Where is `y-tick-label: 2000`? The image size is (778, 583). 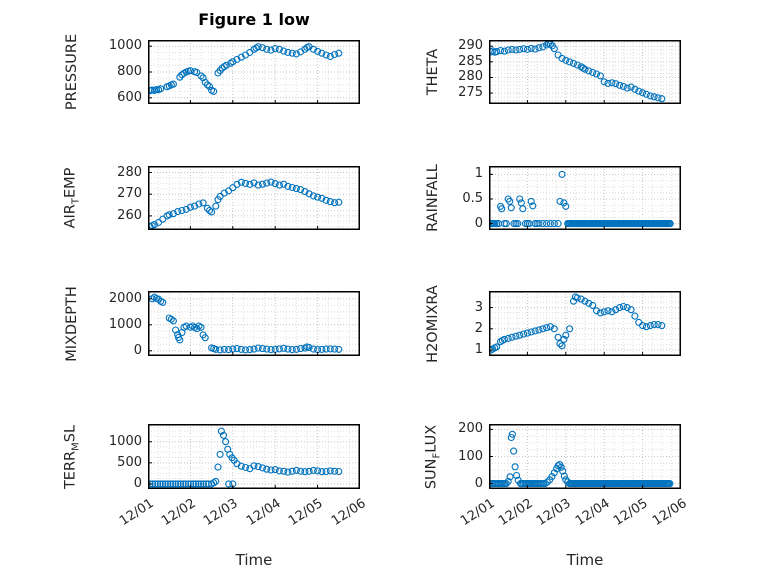
y-tick-label: 2000 is located at coordinates (125, 298).